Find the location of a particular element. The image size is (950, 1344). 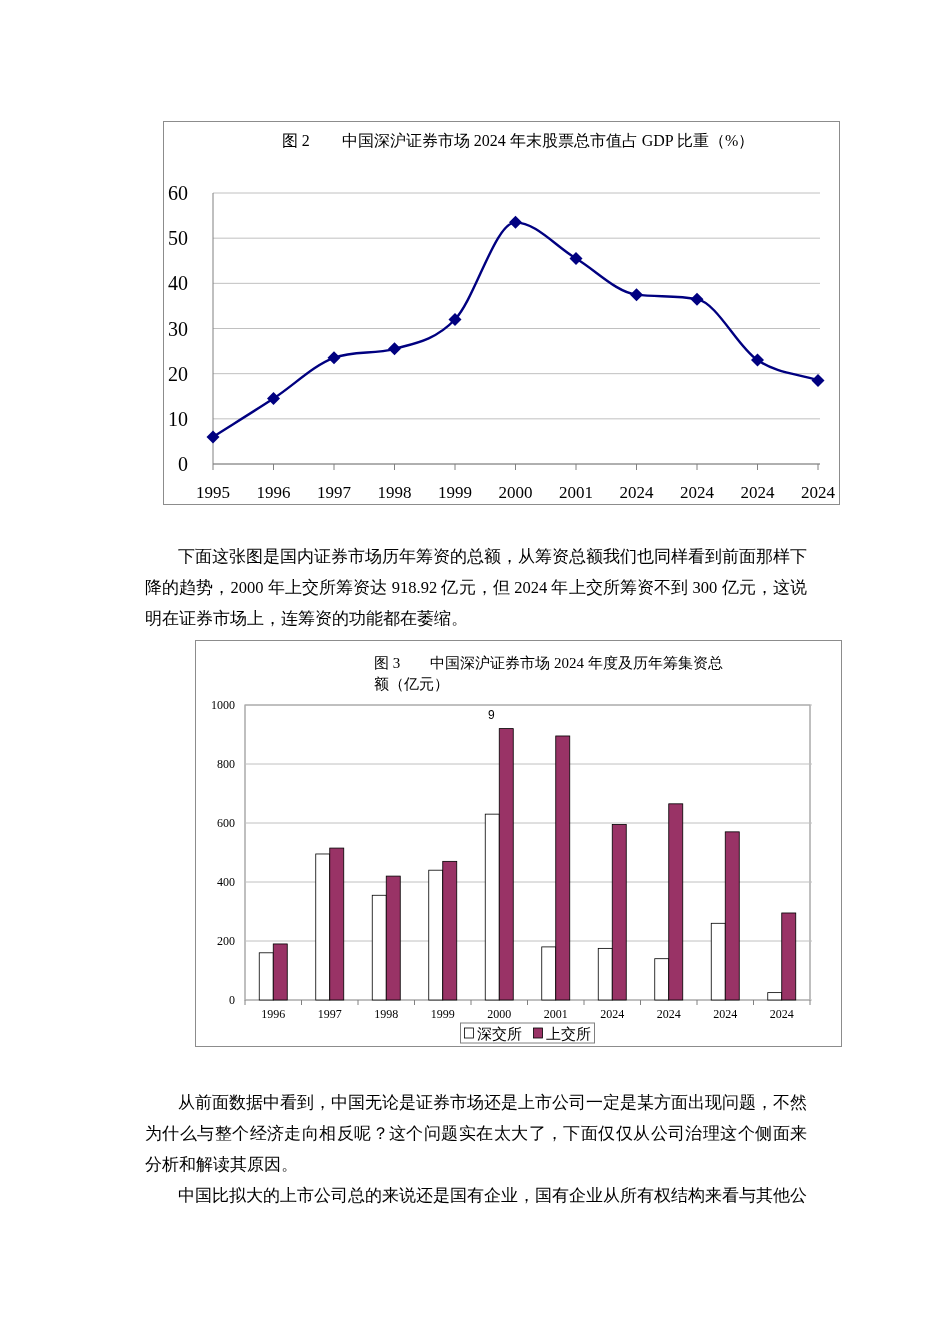

y-tick-label: 200 is located at coordinates (226, 941).